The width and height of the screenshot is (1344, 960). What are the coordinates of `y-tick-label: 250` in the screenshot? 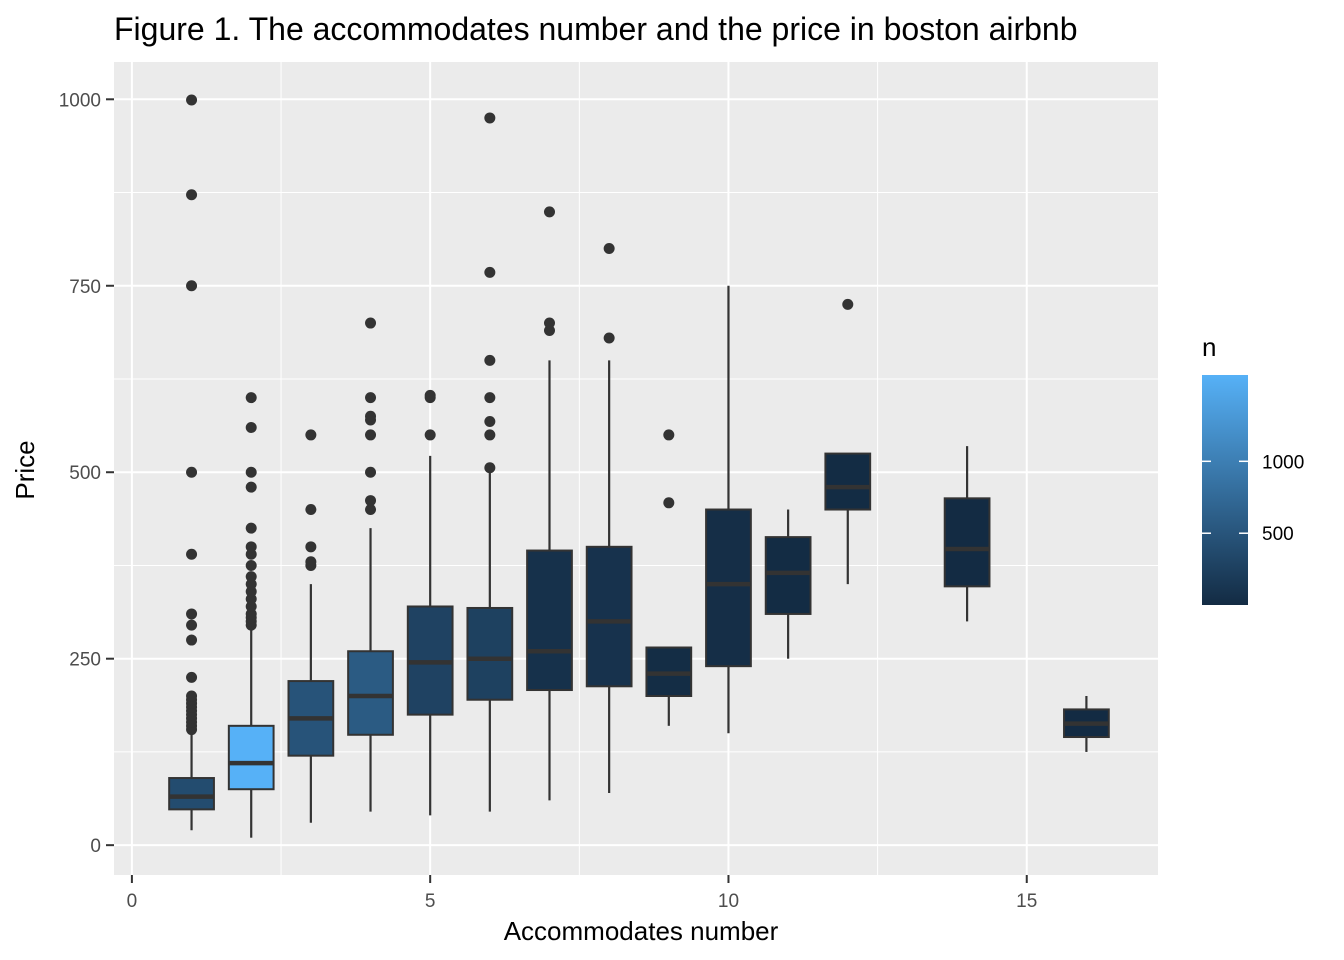 It's located at (85, 660).